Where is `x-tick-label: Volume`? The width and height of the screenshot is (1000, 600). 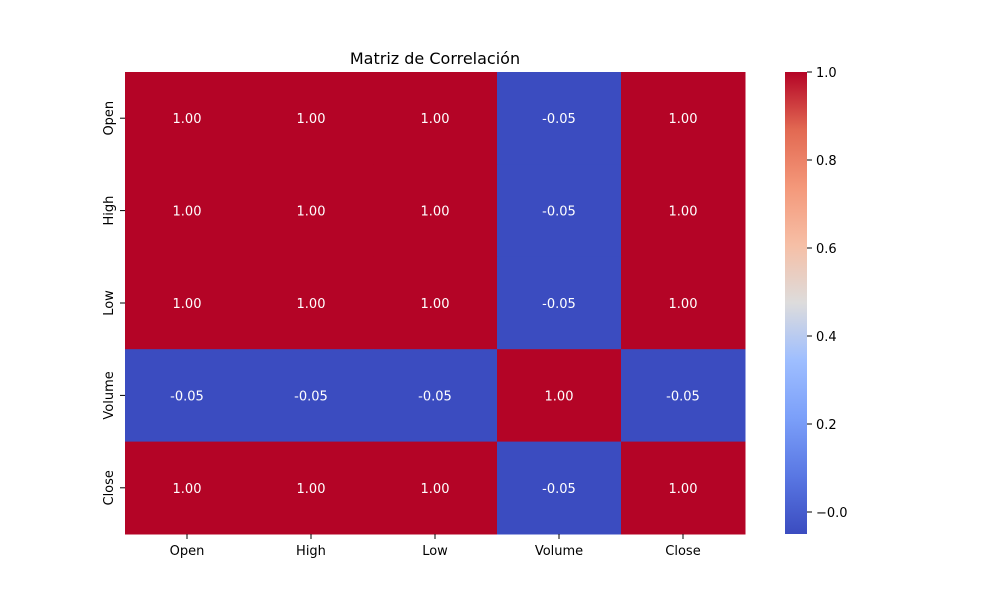 x-tick-label: Volume is located at coordinates (559, 551).